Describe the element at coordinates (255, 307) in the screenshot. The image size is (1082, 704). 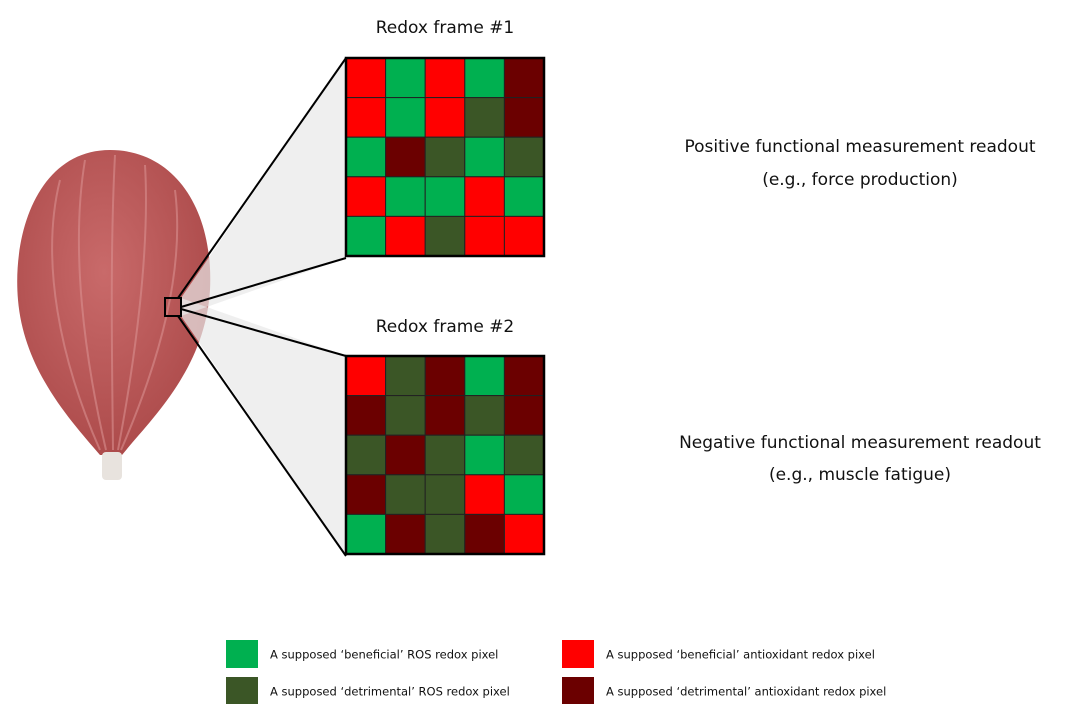
I see `zoom` at that location.